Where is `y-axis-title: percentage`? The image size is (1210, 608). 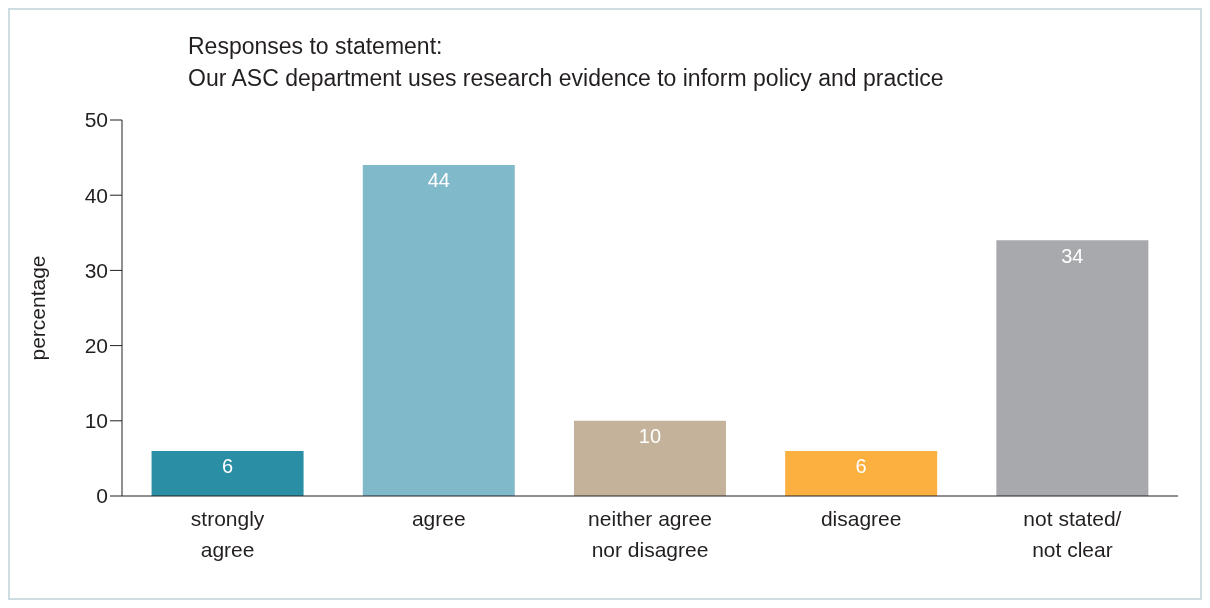
y-axis-title: percentage is located at coordinates (38, 308).